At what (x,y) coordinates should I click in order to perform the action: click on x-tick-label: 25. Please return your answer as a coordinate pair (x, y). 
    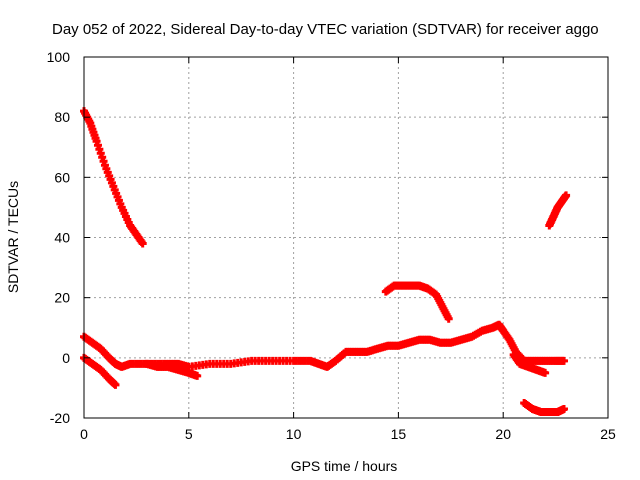
    Looking at the image, I should click on (608, 434).